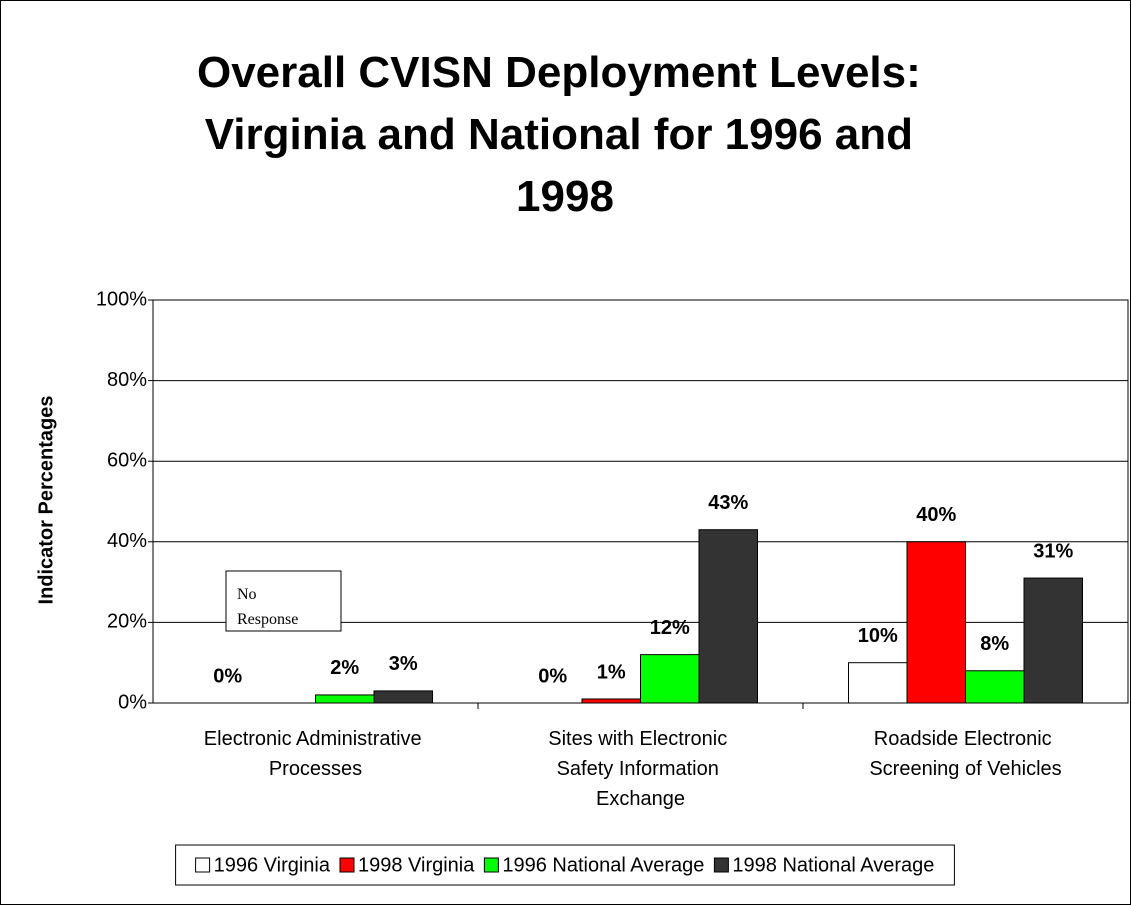  What do you see at coordinates (121, 299) in the screenshot?
I see `y-tick-label: 100%` at bounding box center [121, 299].